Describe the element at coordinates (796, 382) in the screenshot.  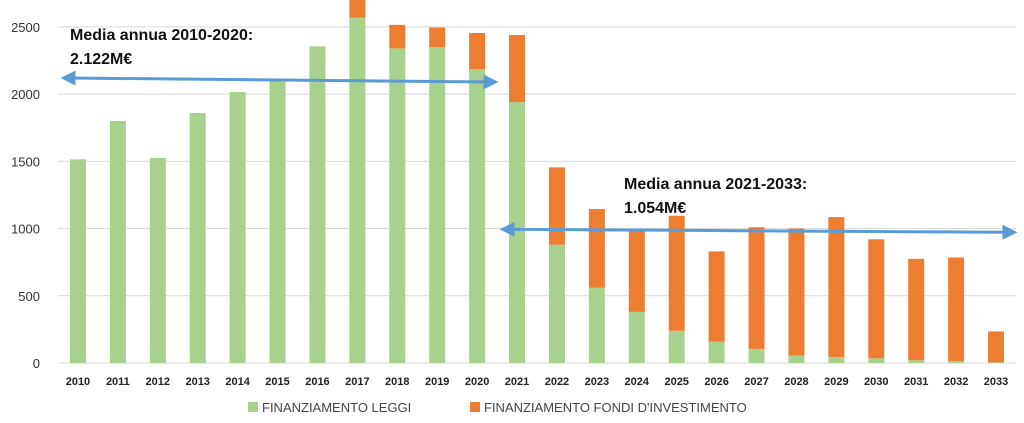
I see `x-tick-label: 2028` at that location.